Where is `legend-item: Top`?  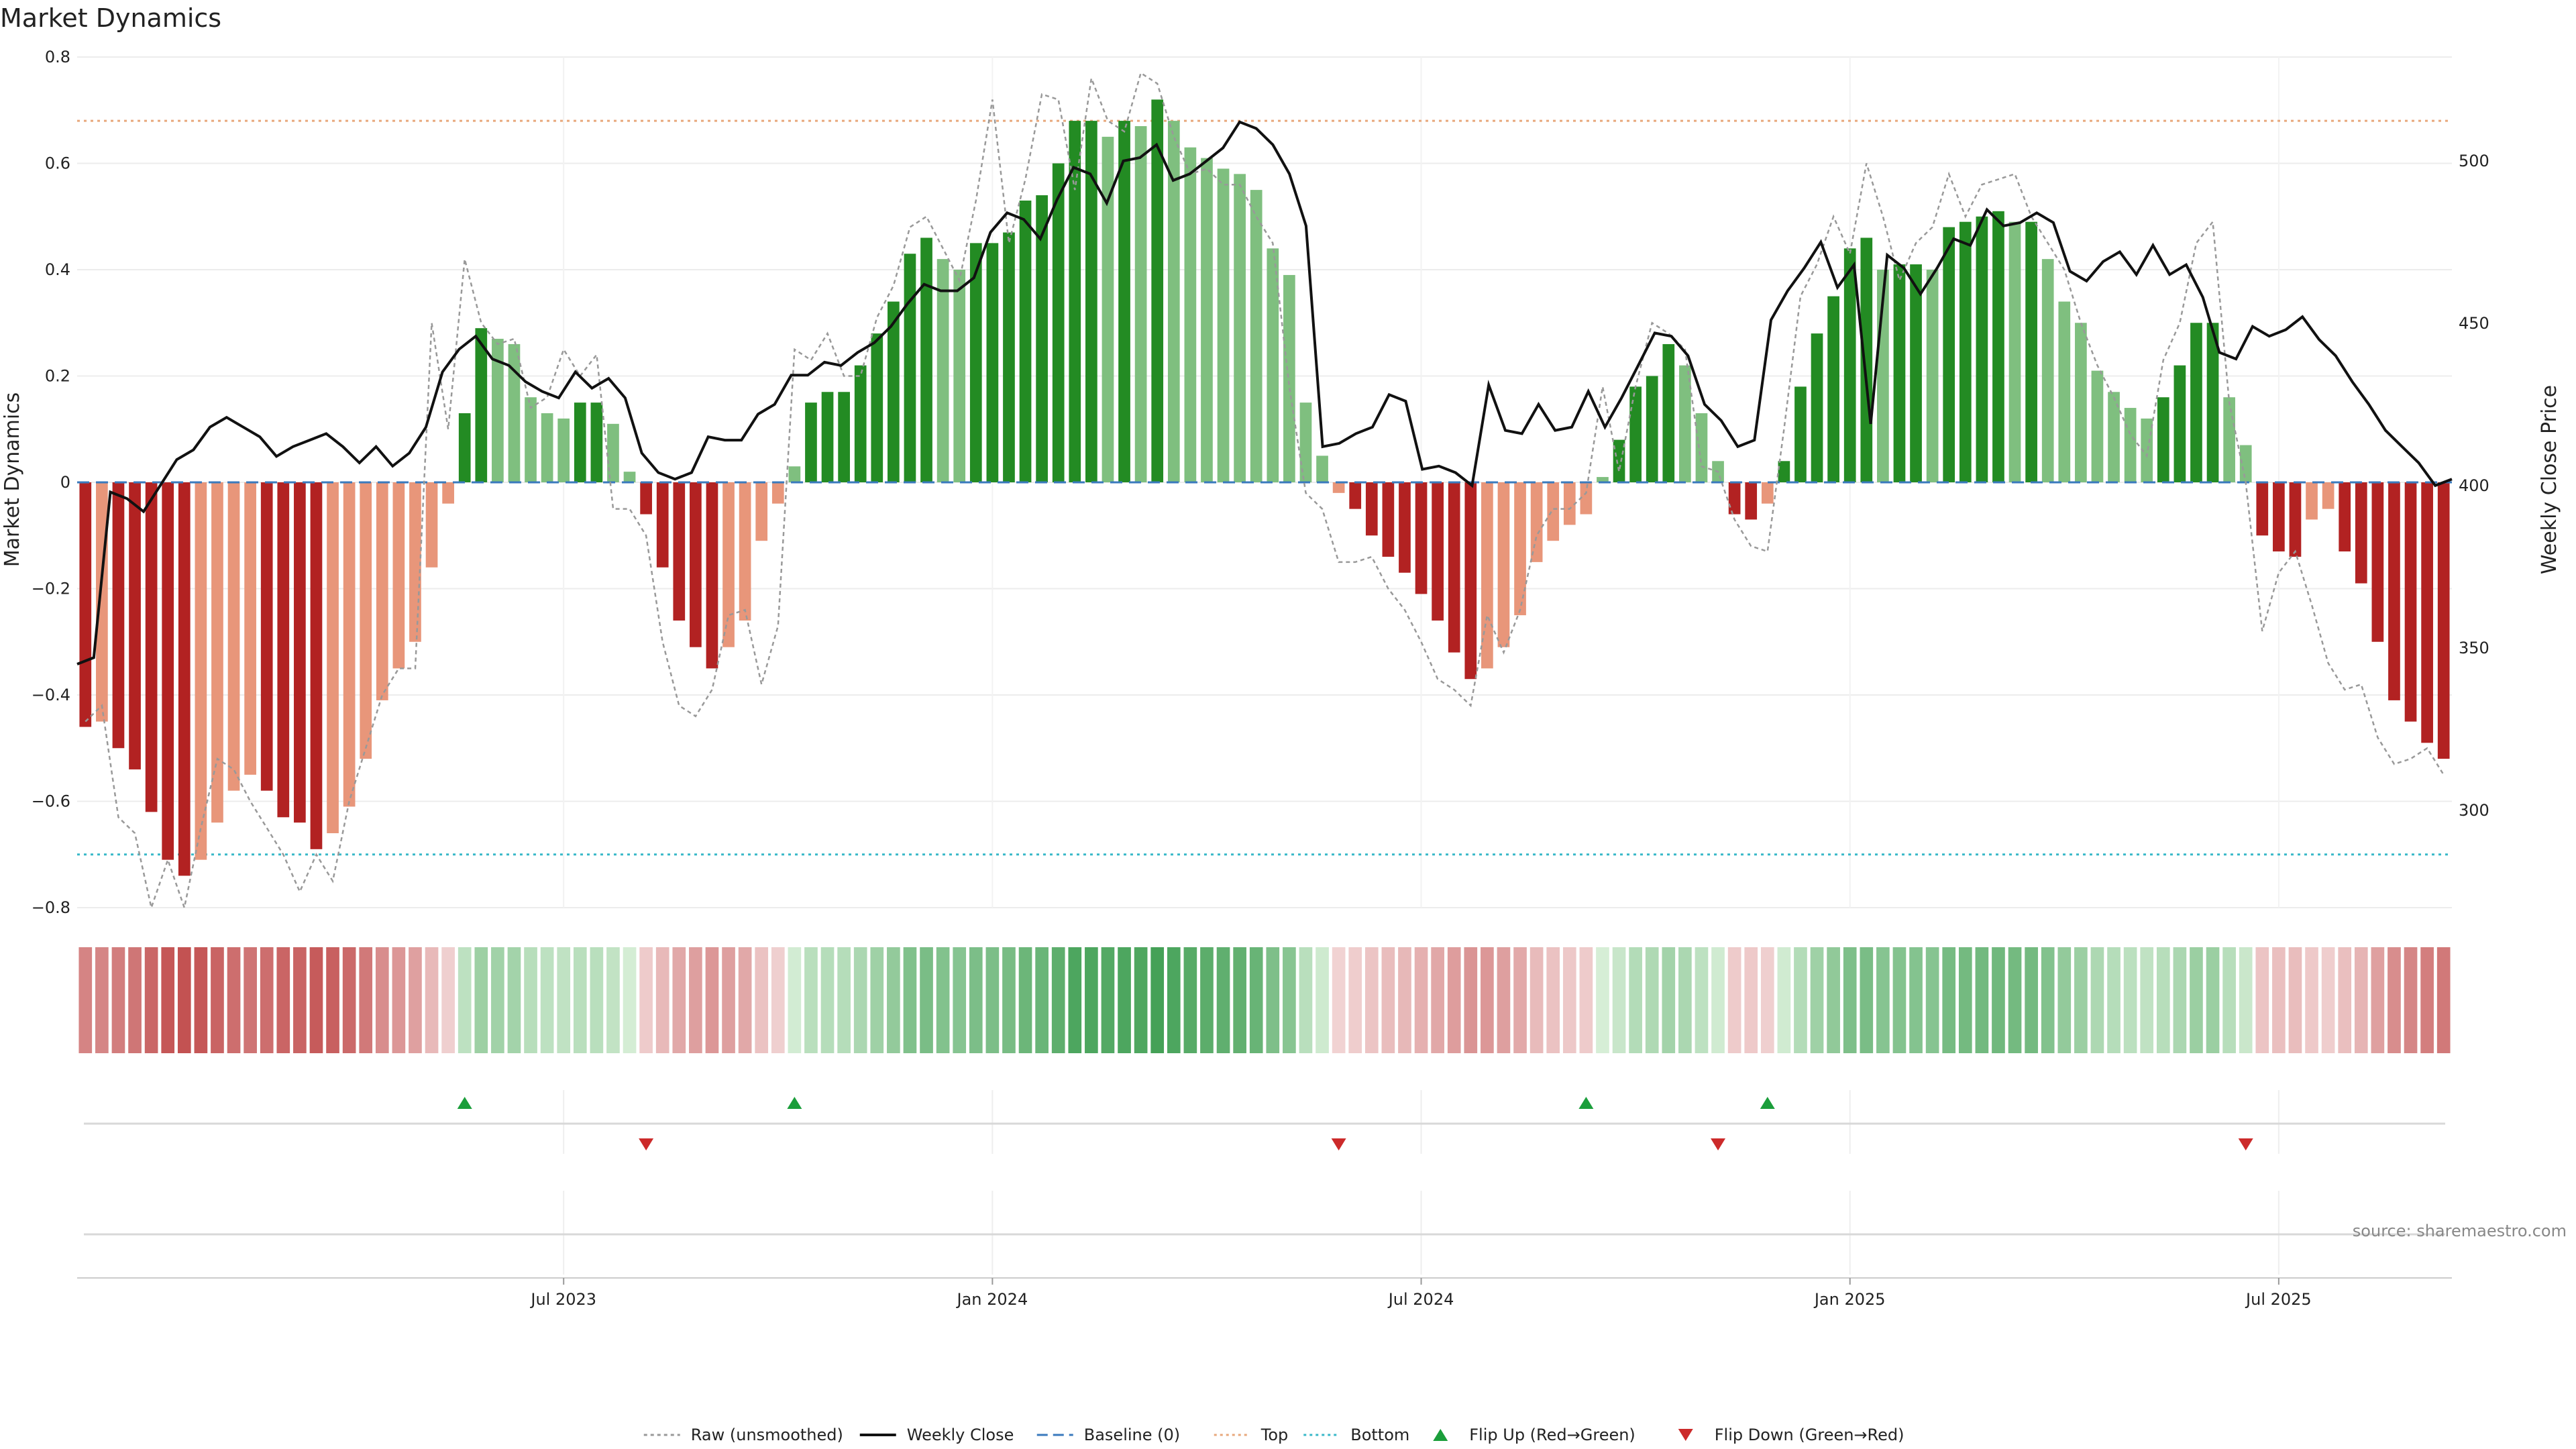
legend-item: Top is located at coordinates (1251, 1435).